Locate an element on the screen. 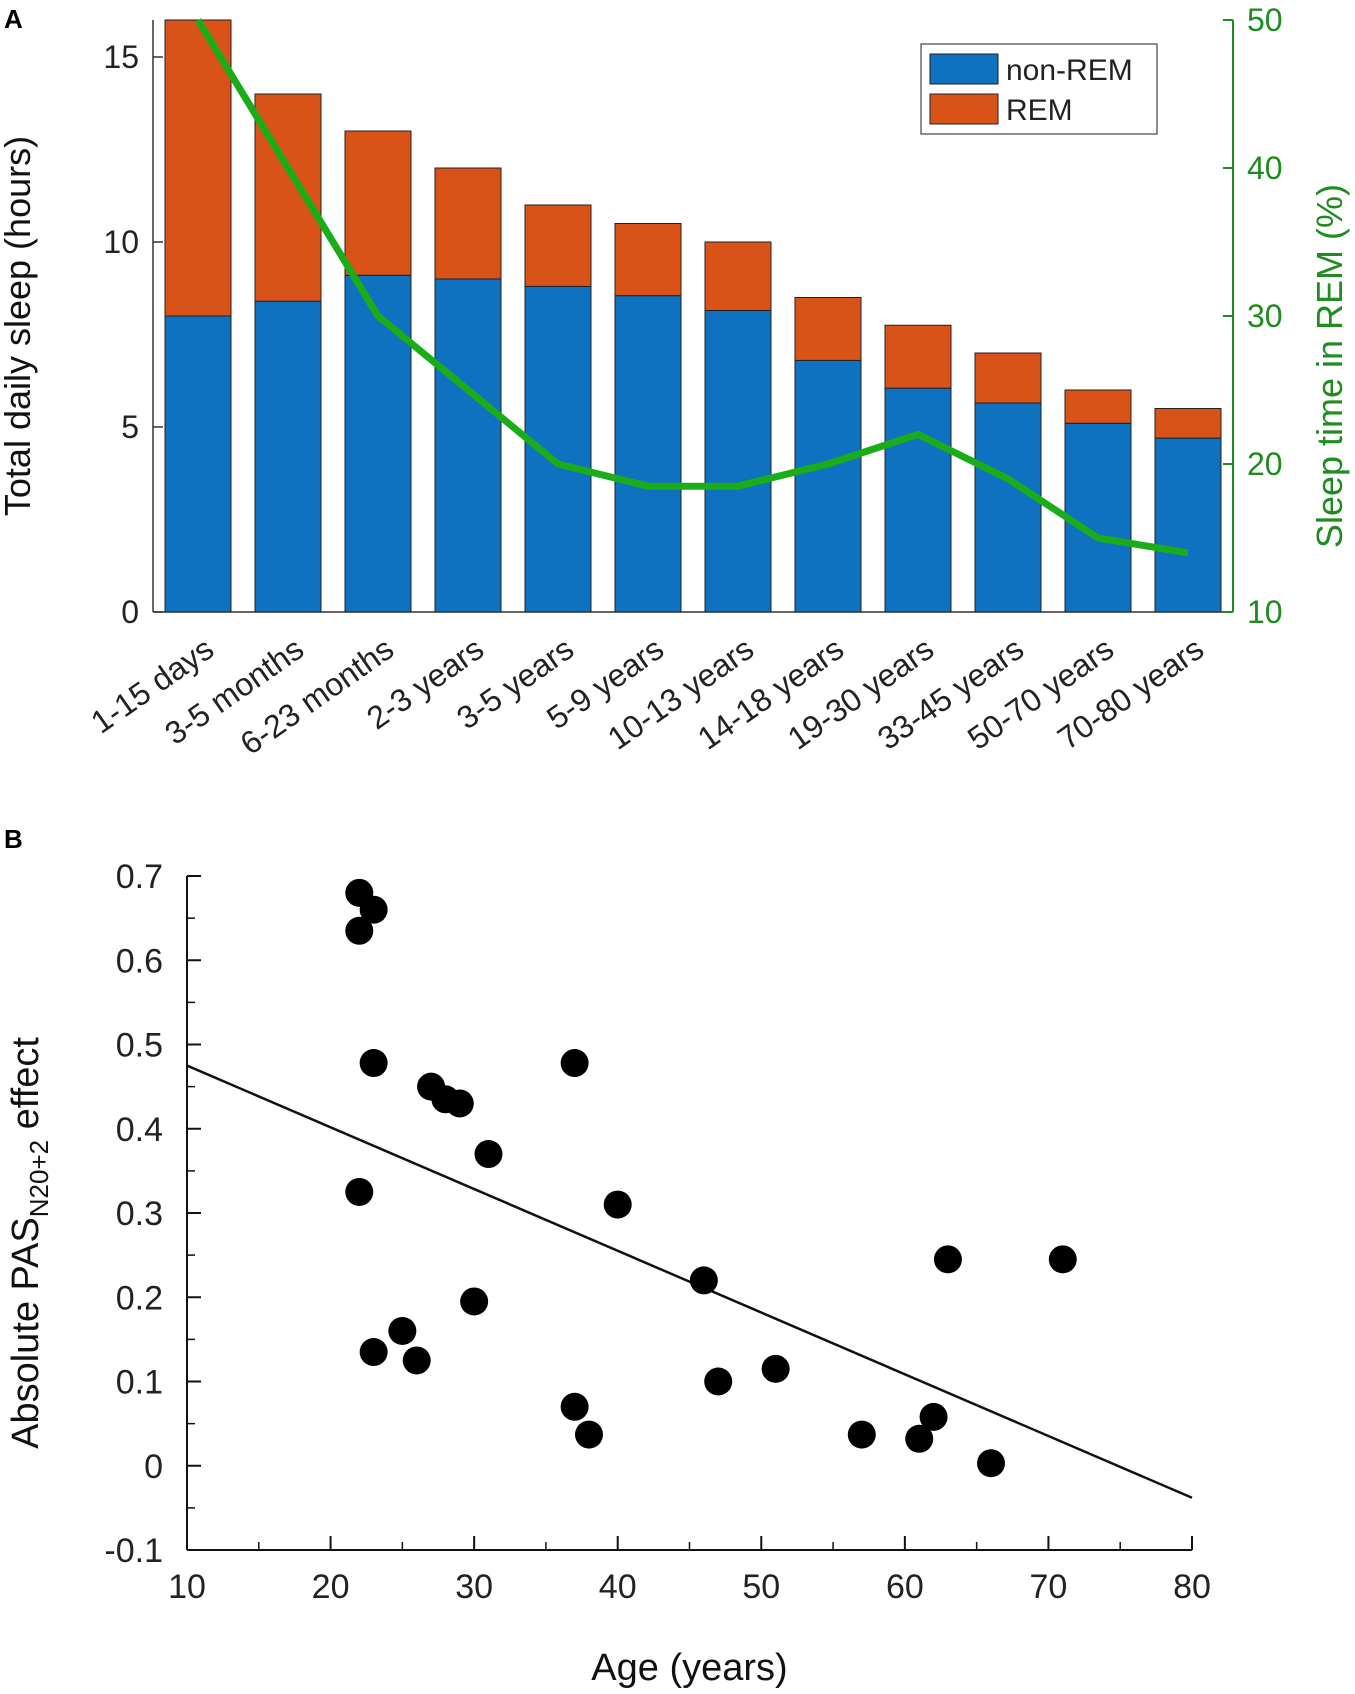 This screenshot has width=1355, height=1694. left-y-tick-label: 10 is located at coordinates (121, 242).